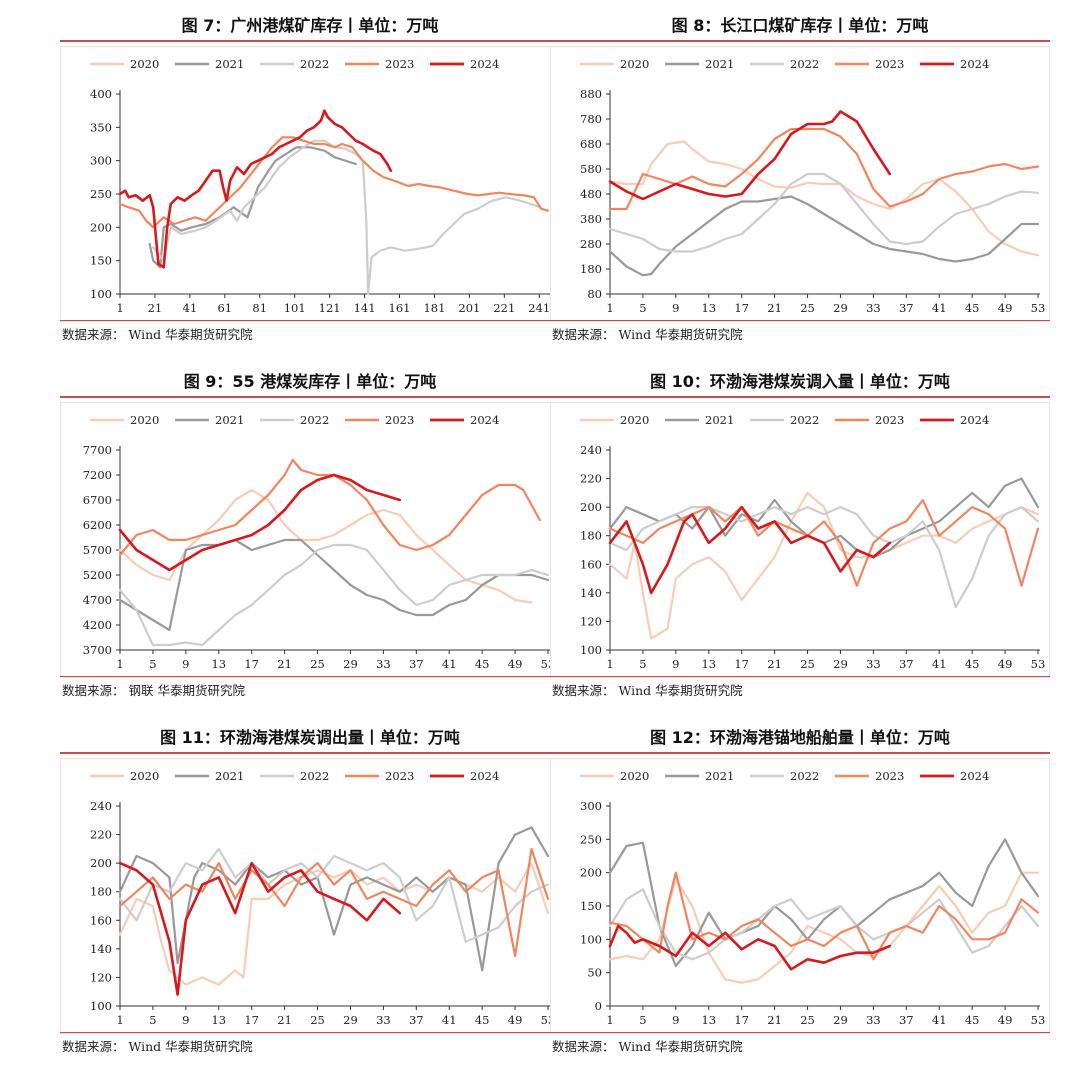 The height and width of the screenshot is (1068, 1080). What do you see at coordinates (824, 565) in the screenshot?
I see `series-line-2020` at bounding box center [824, 565].